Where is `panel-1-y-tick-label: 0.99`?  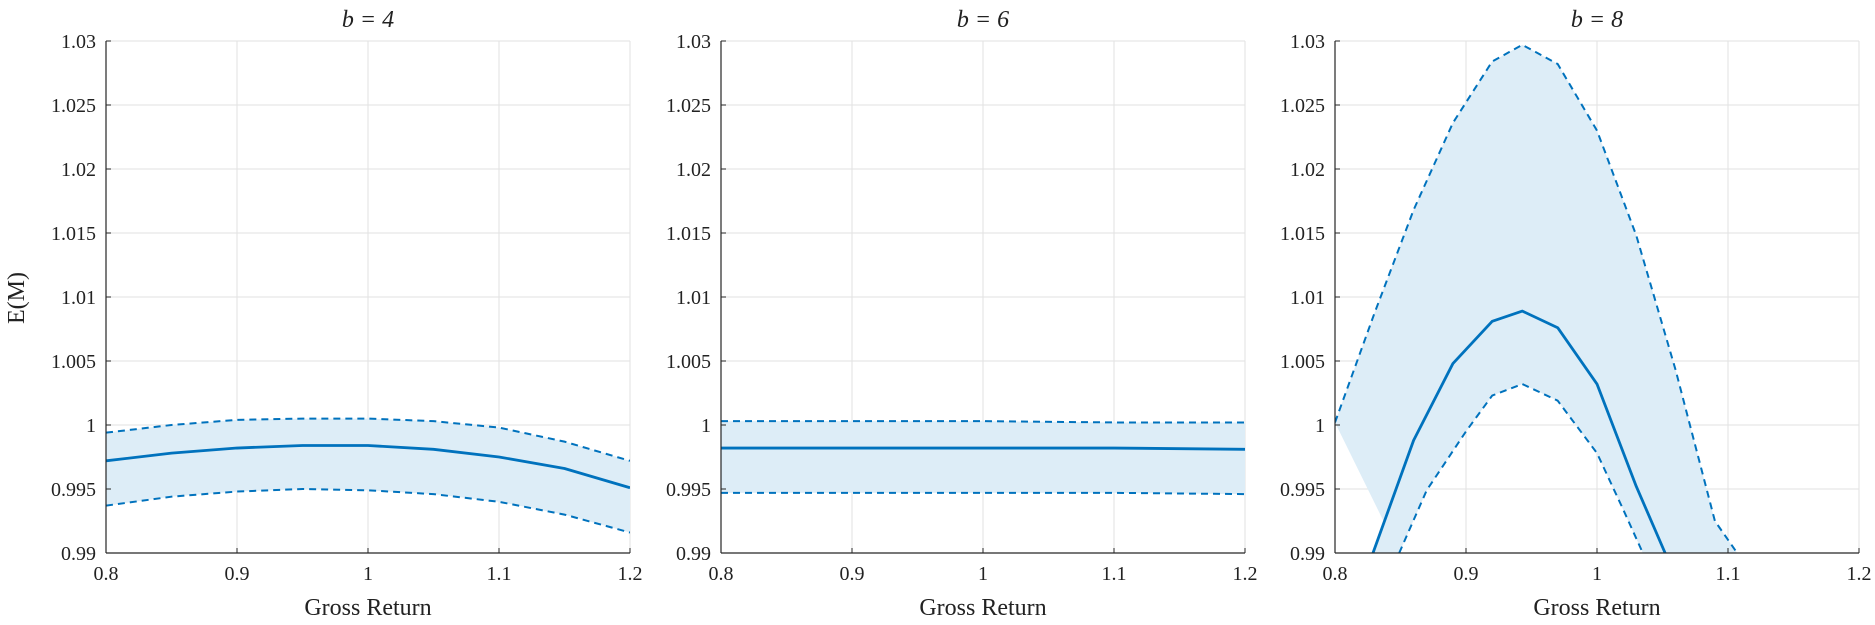 panel-1-y-tick-label: 0.99 is located at coordinates (78, 554).